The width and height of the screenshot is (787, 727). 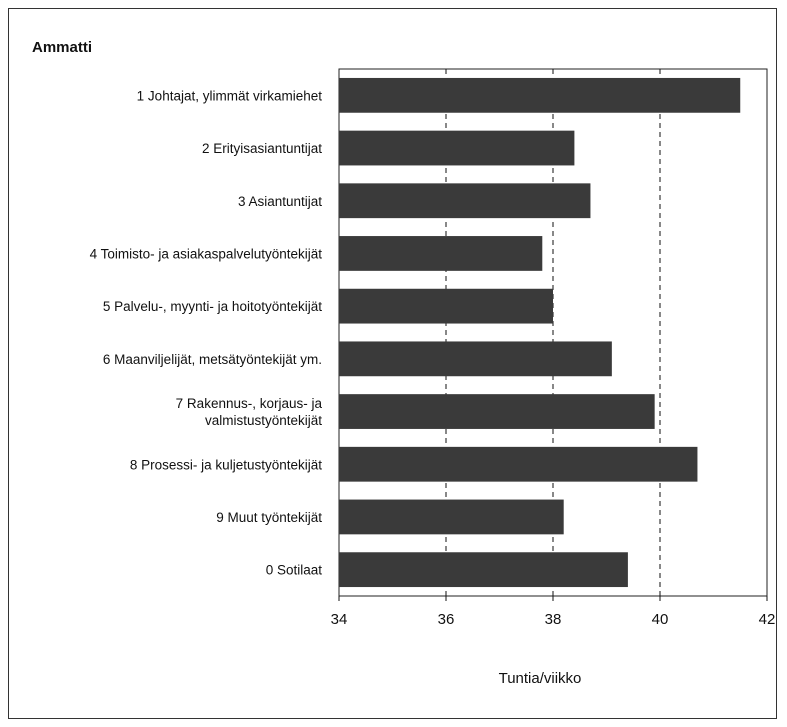 What do you see at coordinates (767, 619) in the screenshot?
I see `tick-label: 42` at bounding box center [767, 619].